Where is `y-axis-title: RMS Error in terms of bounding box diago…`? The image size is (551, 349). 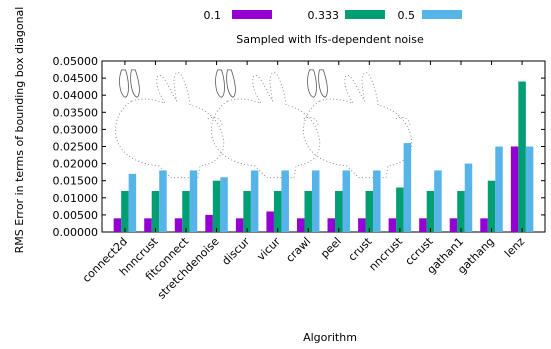 y-axis-title: RMS Error in terms of bounding box diago… is located at coordinates (19, 130).